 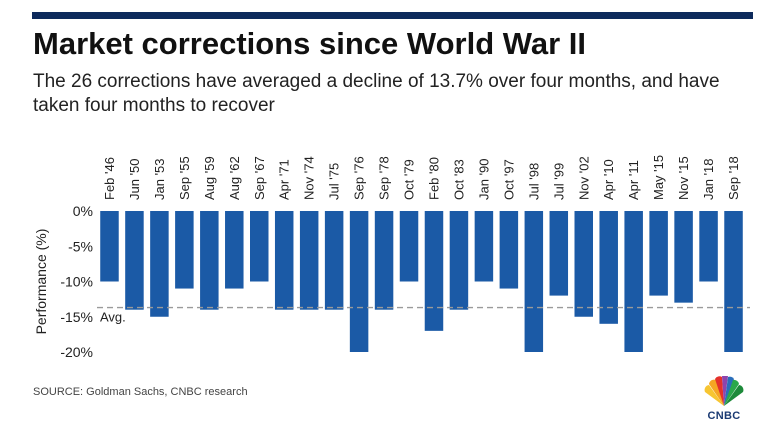 I want to click on y-tick-label: -15%, so click(x=76, y=317).